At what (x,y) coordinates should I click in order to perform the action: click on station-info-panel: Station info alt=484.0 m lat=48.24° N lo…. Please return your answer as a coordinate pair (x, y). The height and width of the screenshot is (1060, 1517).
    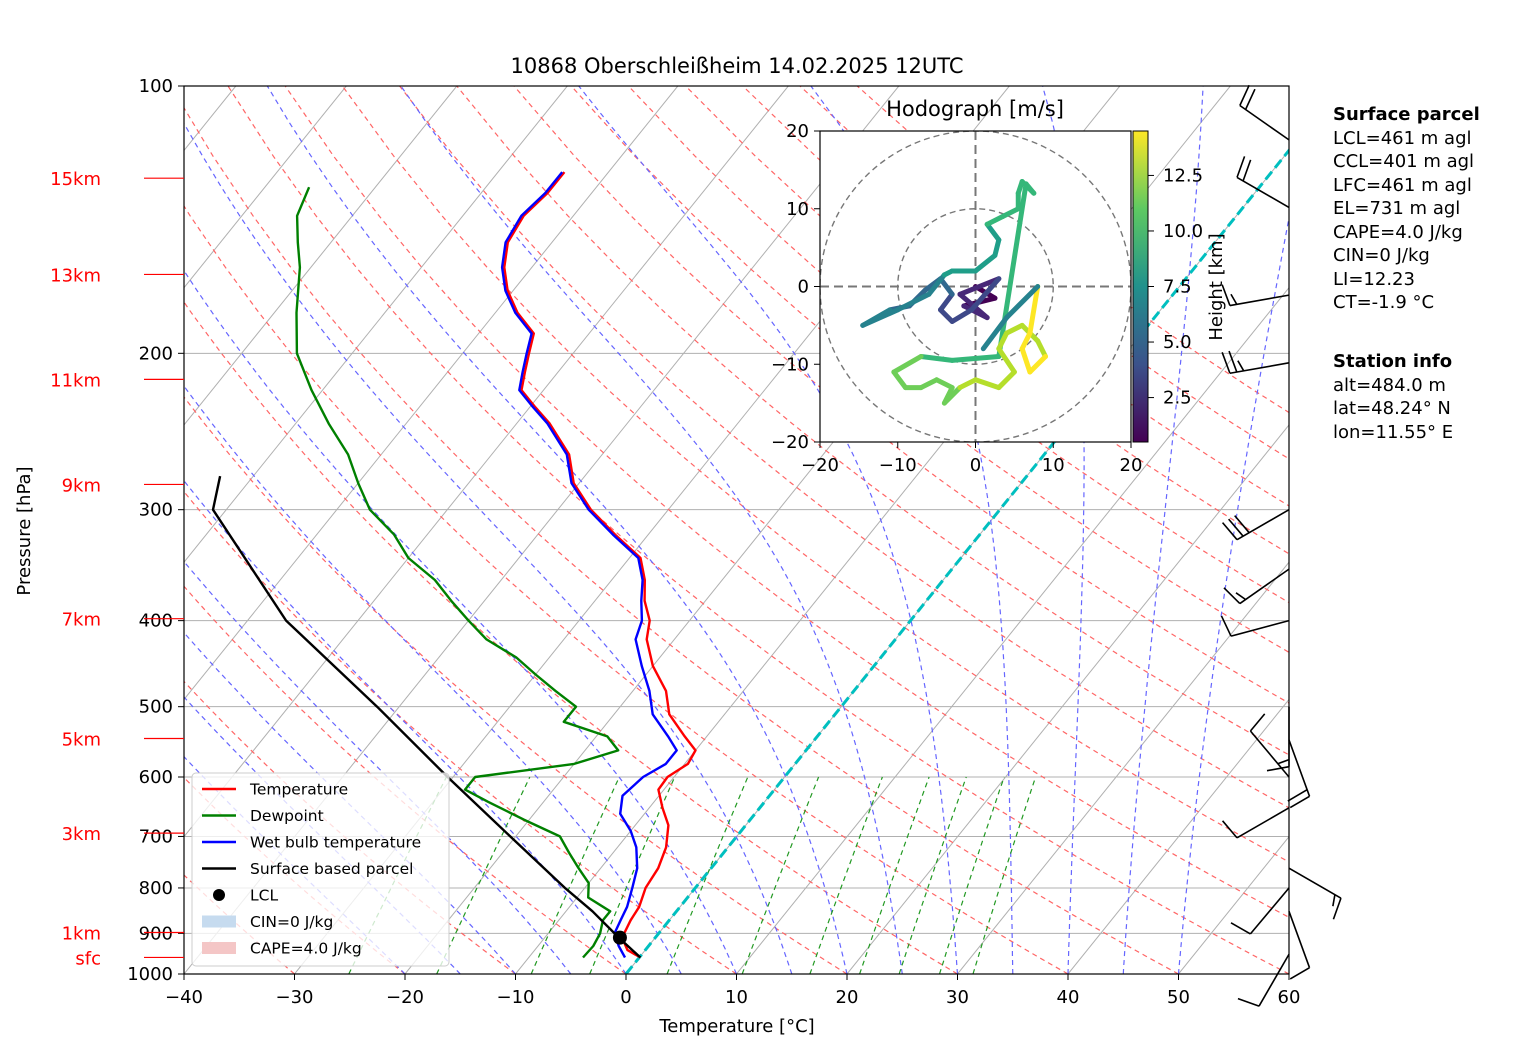
    Looking at the image, I should click on (1393, 397).